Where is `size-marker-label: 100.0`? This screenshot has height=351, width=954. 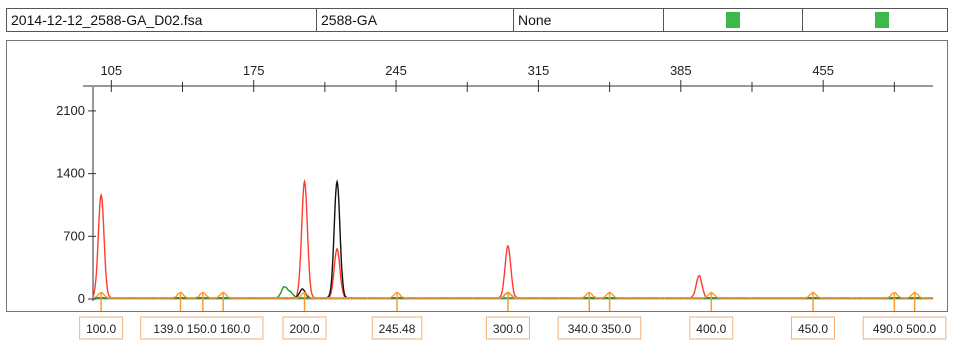 size-marker-label: 100.0 is located at coordinates (101, 329).